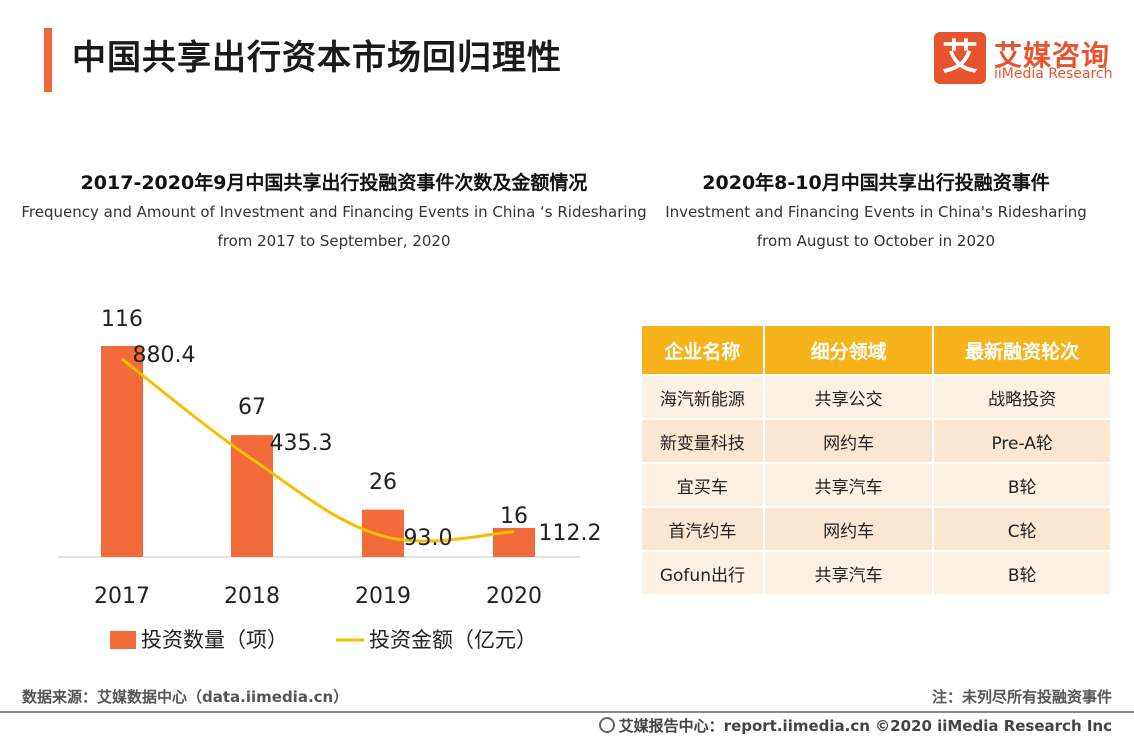 Image resolution: width=1134 pixels, height=737 pixels. Describe the element at coordinates (453, 640) in the screenshot. I see `legend-line-label: 投资金额（亿元）` at that location.